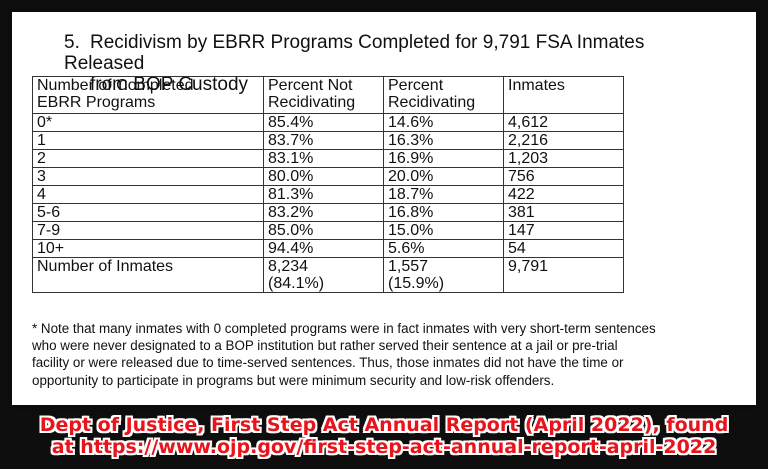 The image size is (768, 469). Describe the element at coordinates (563, 230) in the screenshot. I see `cell-inmates: 147` at that location.